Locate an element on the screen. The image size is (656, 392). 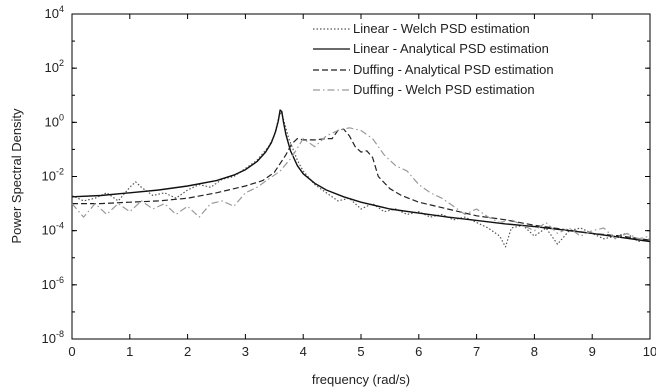
y-tick-label: 10² is located at coordinates (54, 66).